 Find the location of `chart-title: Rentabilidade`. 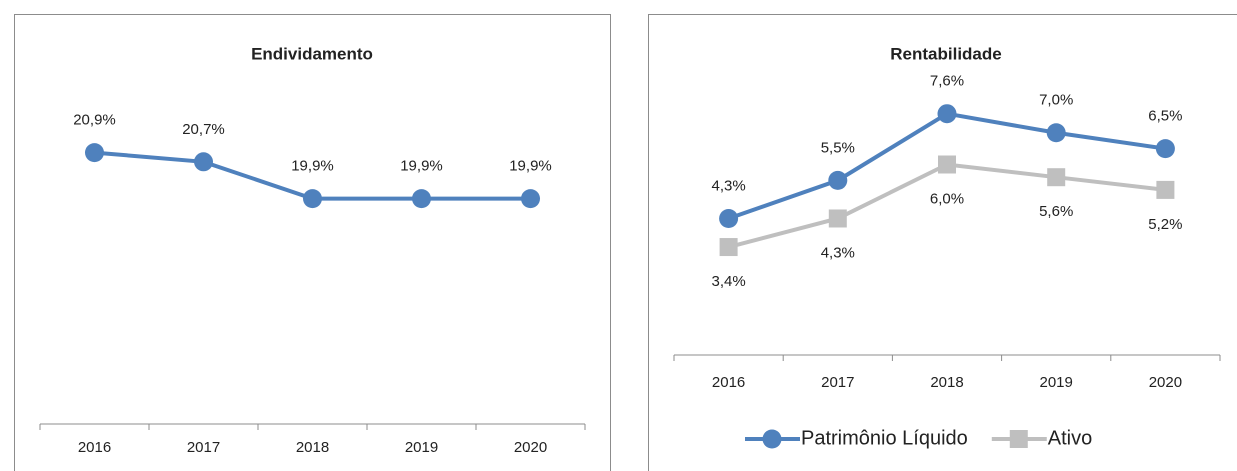

chart-title: Rentabilidade is located at coordinates (945, 53).